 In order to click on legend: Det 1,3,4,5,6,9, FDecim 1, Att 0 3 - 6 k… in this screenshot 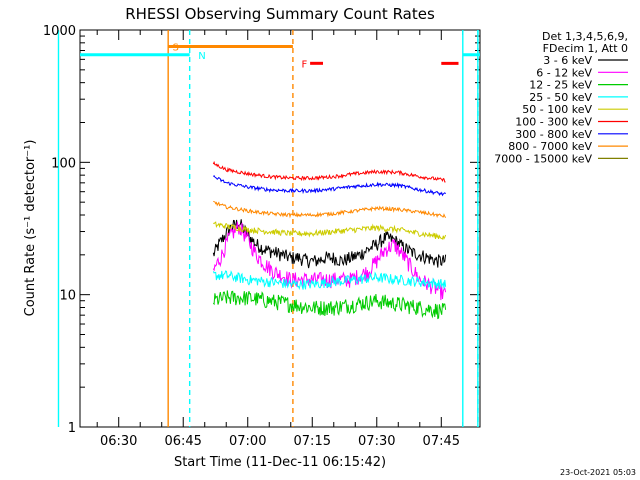, I will do `click(561, 97)`.